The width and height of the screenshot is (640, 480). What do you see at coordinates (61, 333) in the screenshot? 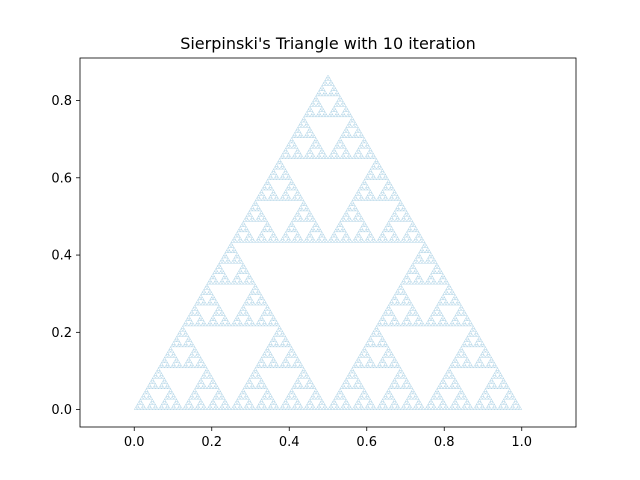
I see `y-tick-label: 0.2` at bounding box center [61, 333].